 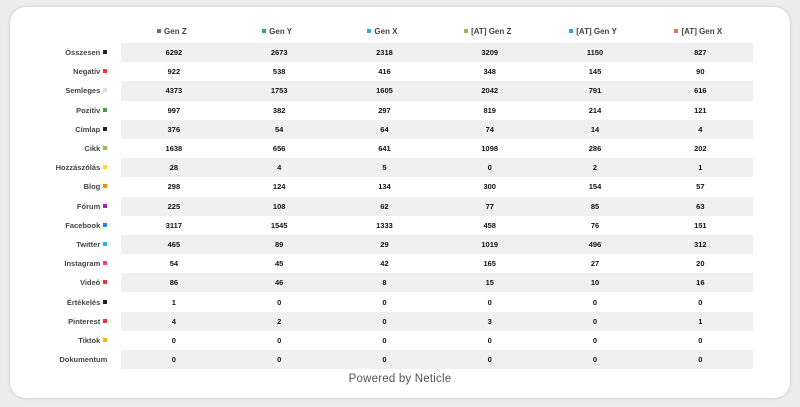 What do you see at coordinates (595, 149) in the screenshot?
I see `table-cell: 286` at bounding box center [595, 149].